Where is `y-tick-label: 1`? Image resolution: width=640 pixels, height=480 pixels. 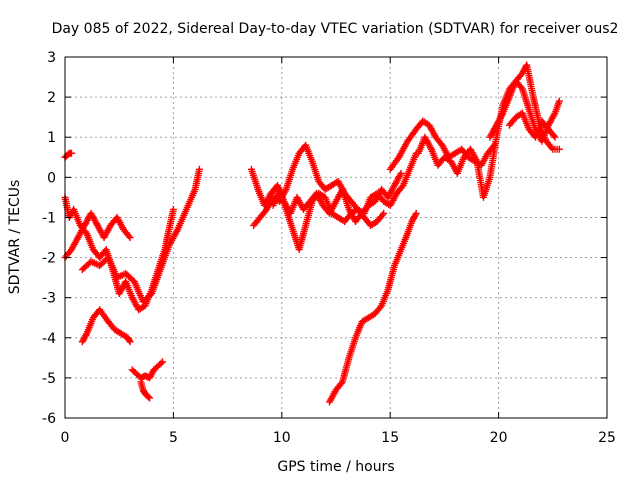
y-tick-label: 1 is located at coordinates (51, 138).